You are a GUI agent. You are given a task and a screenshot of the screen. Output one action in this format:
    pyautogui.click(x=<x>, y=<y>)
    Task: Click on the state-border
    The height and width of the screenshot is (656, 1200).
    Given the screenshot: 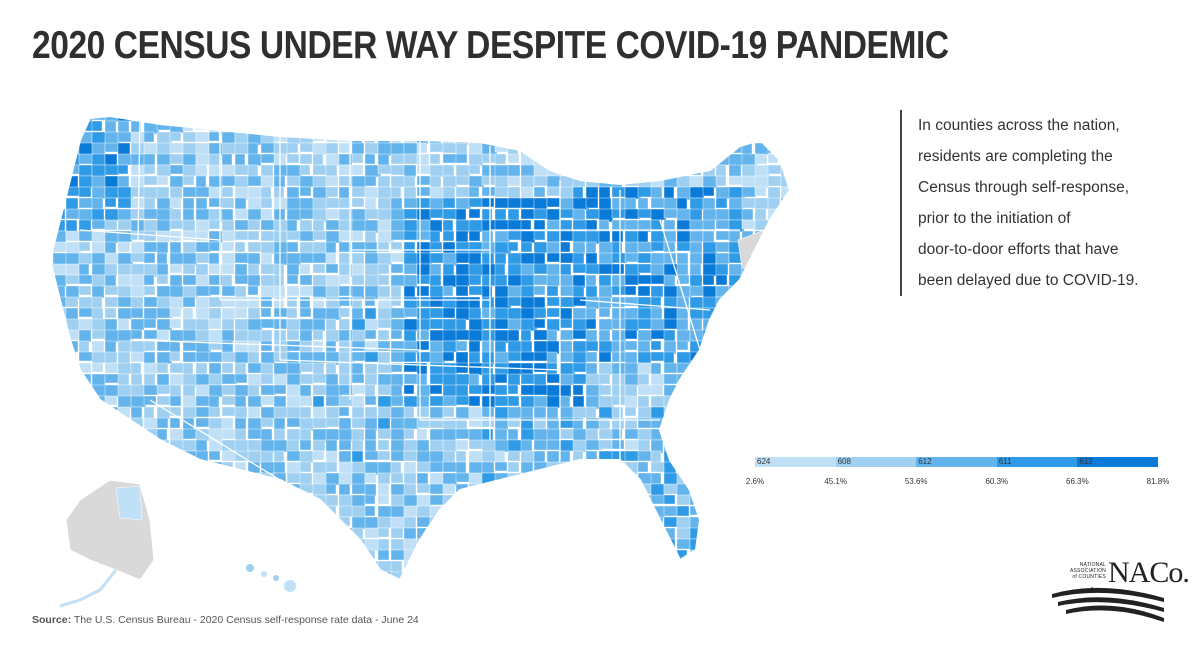 What is the action you would take?
    pyautogui.click(x=420, y=365)
    